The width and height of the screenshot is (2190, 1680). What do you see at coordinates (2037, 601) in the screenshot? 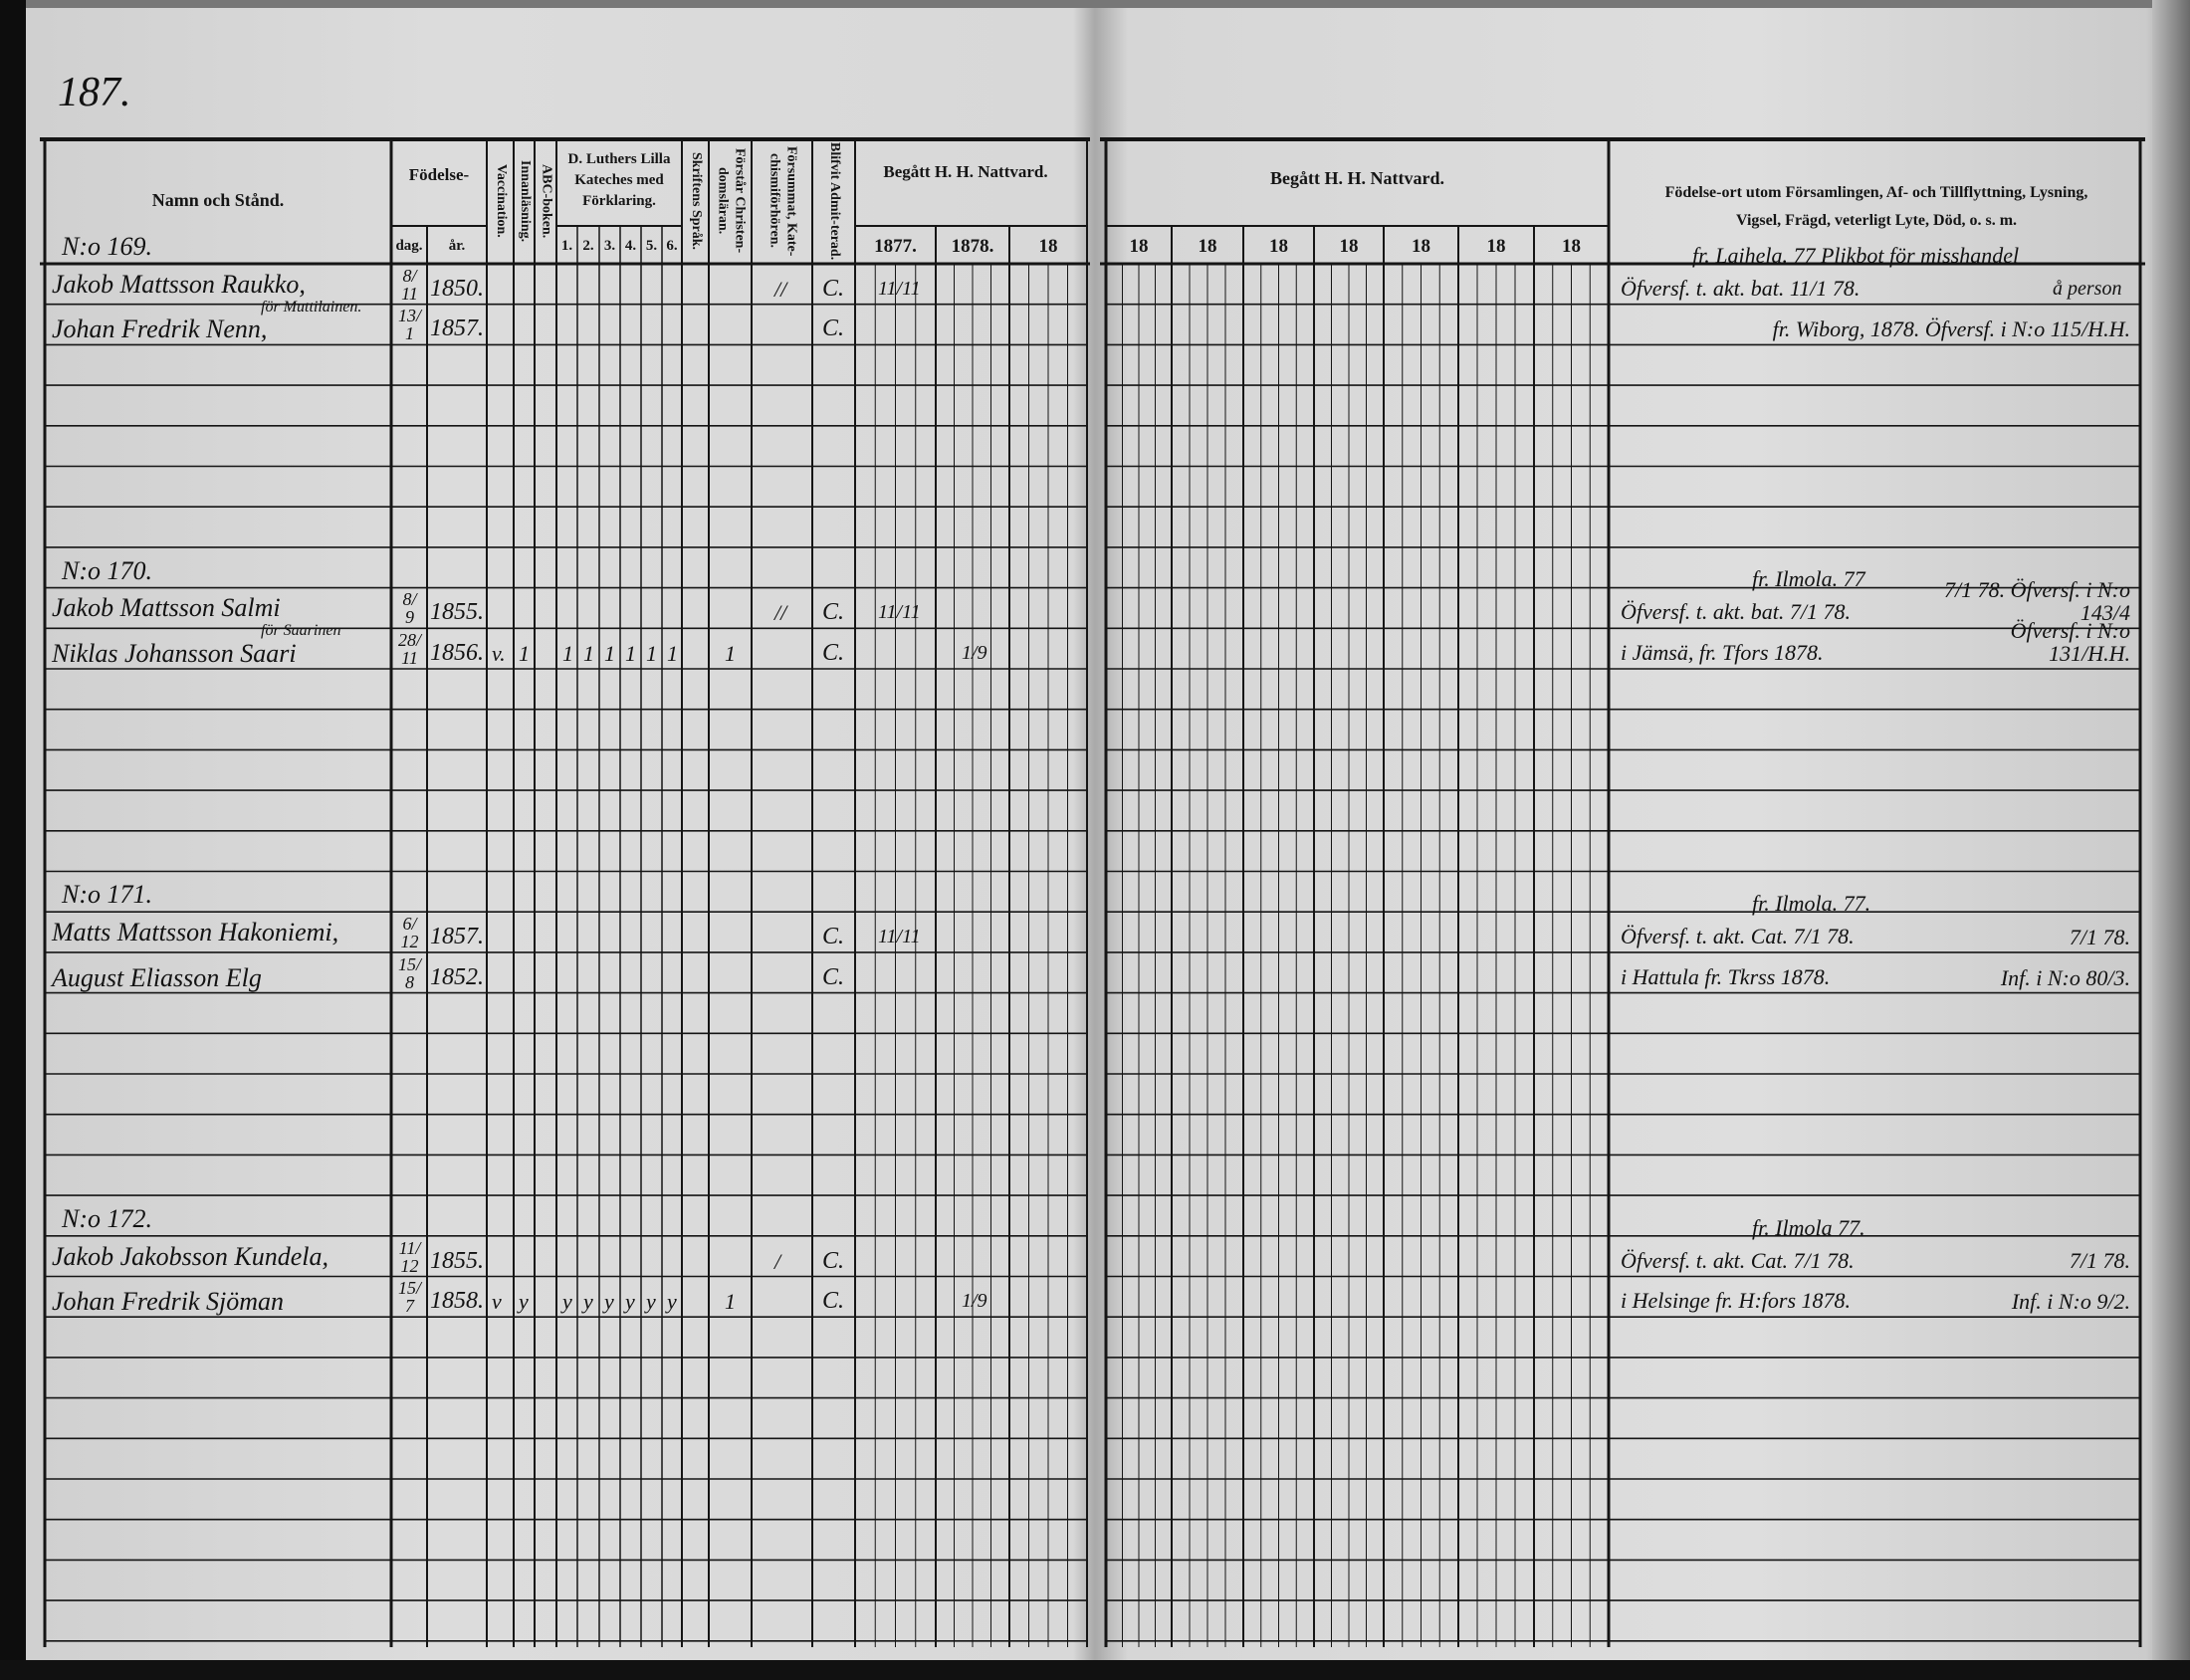
I see `remark-right: 7/1 78. Öfversf. i N:o 143/4` at bounding box center [2037, 601].